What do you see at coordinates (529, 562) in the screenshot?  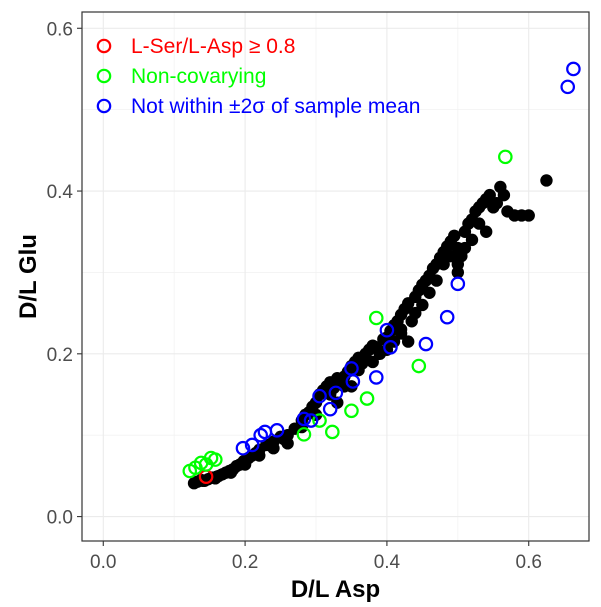 I see `x-tick-label: 0.6` at bounding box center [529, 562].